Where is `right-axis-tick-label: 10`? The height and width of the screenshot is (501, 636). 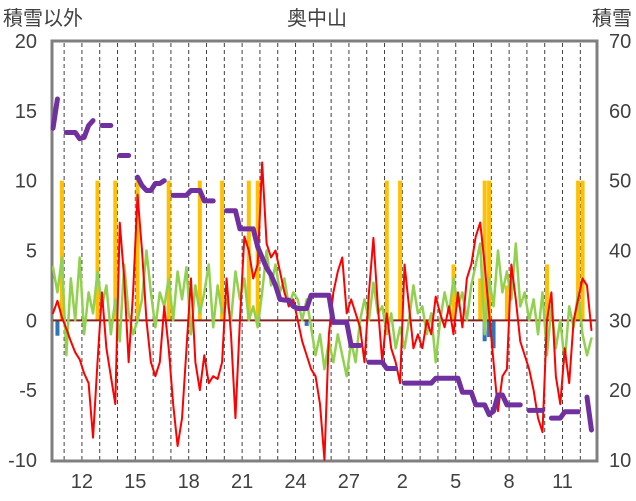
right-axis-tick-label: 10 is located at coordinates (620, 461).